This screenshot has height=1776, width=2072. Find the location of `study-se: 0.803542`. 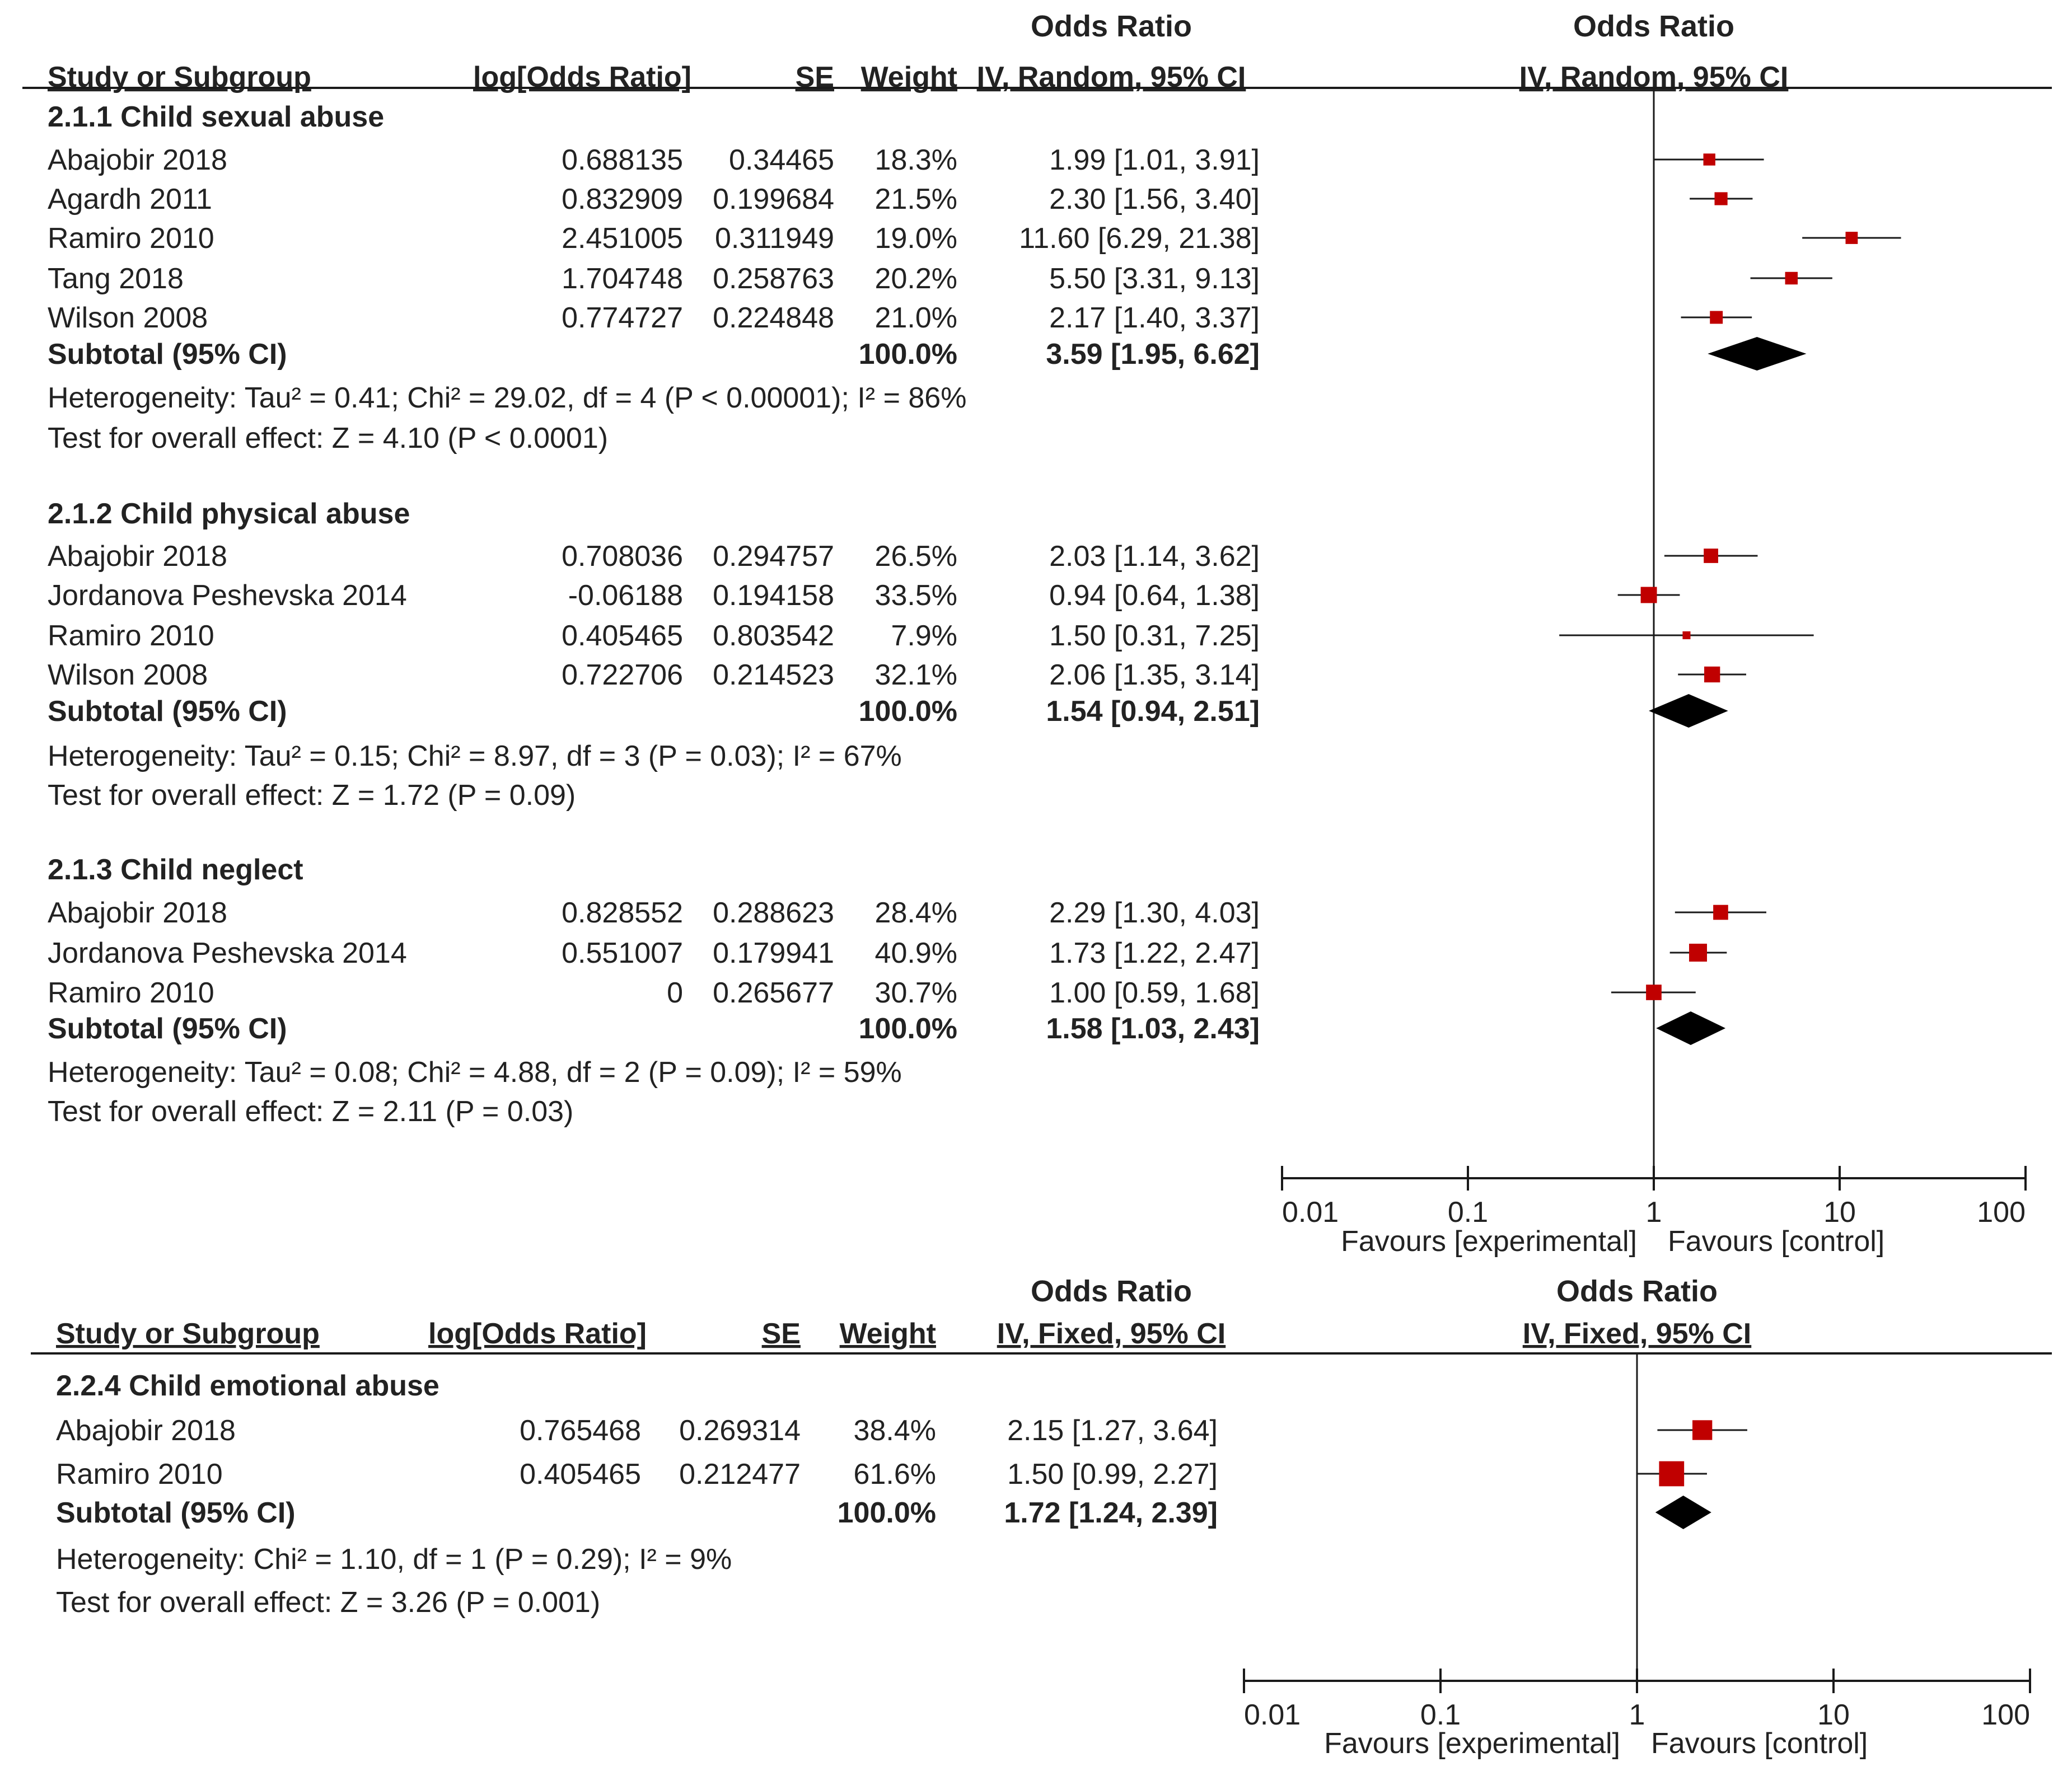

study-se: 0.803542 is located at coordinates (773, 636).